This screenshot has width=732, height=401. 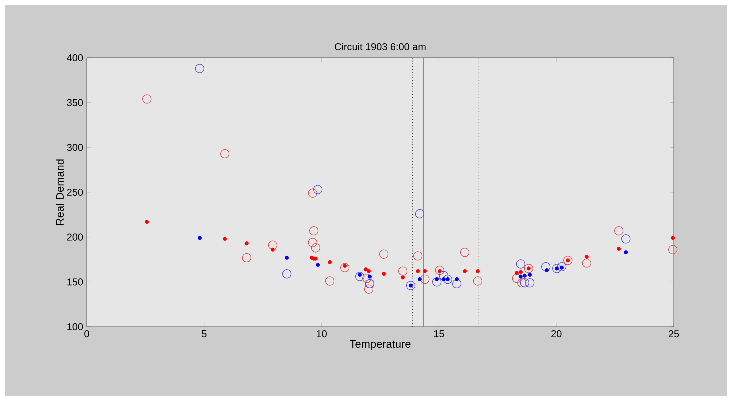 I want to click on x-tick-label: 15, so click(x=439, y=334).